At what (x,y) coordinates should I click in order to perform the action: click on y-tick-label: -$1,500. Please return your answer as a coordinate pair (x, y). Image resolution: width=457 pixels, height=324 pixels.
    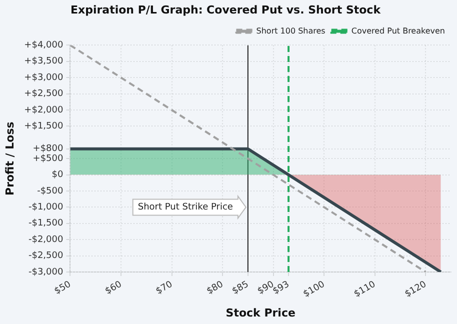
    Looking at the image, I should click on (46, 223).